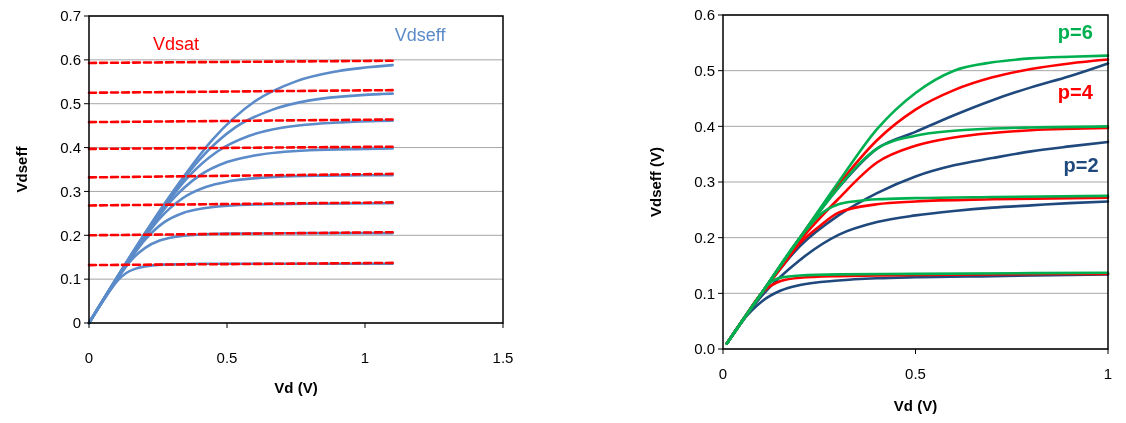 The height and width of the screenshot is (423, 1126). Describe the element at coordinates (175, 43) in the screenshot. I see `text: Vdsat` at that location.